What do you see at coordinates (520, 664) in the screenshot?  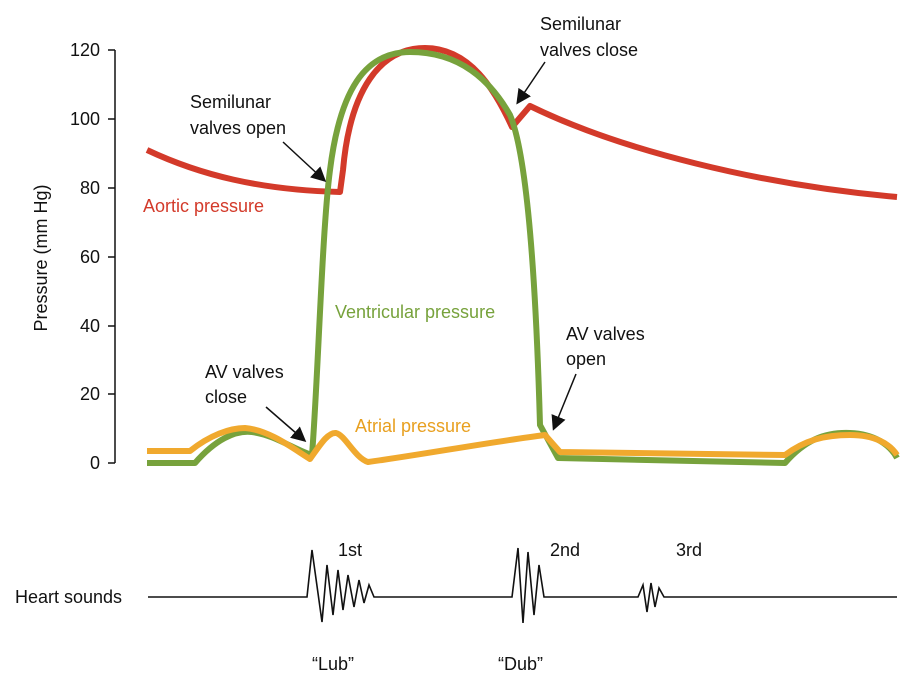 I see `dub-label: “Dub”` at bounding box center [520, 664].